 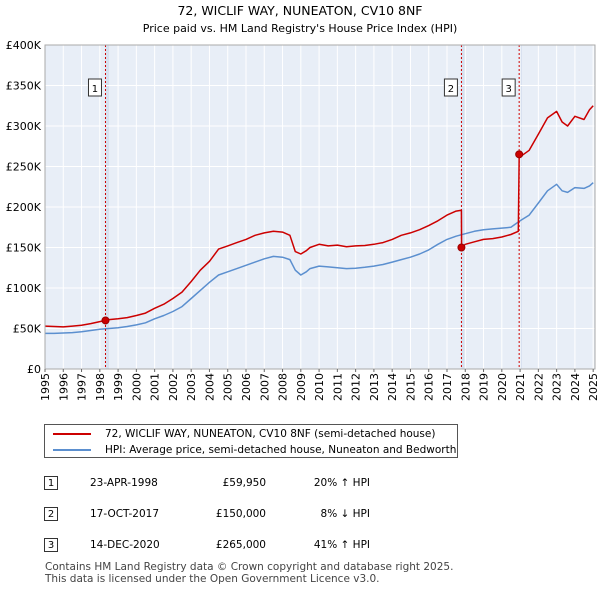 I want to click on transaction-number: 2, so click(x=51, y=514).